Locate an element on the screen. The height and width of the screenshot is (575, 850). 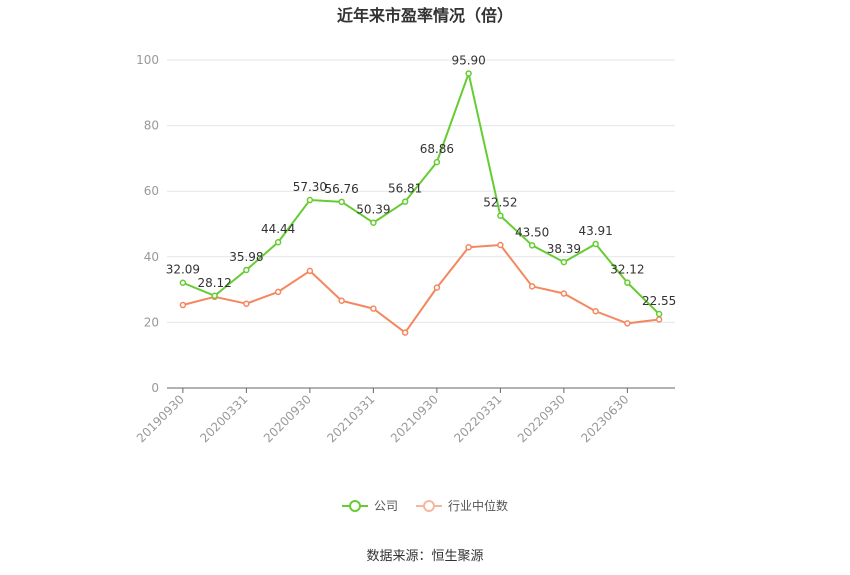
legend: 公司 行业中位数 is located at coordinates (425, 505).